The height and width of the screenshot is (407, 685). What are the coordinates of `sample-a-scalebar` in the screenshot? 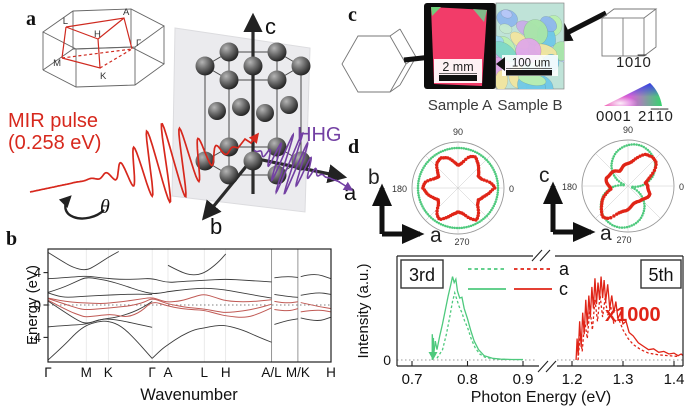 It's located at (458, 78).